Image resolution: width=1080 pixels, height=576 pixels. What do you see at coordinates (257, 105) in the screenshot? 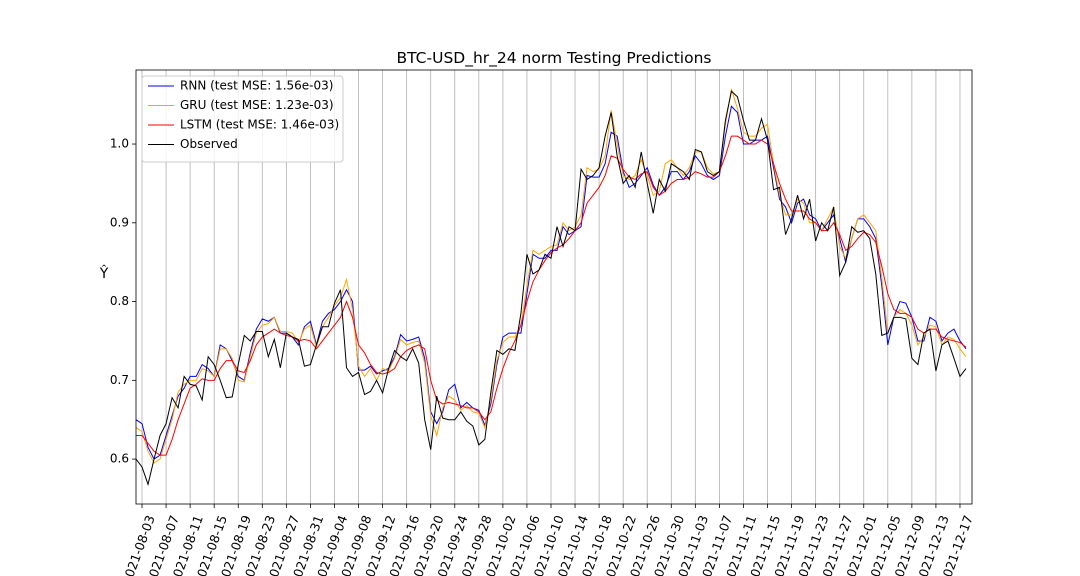
I see `legend-label: GRU (test MSE: 1.23e-03)` at bounding box center [257, 105].